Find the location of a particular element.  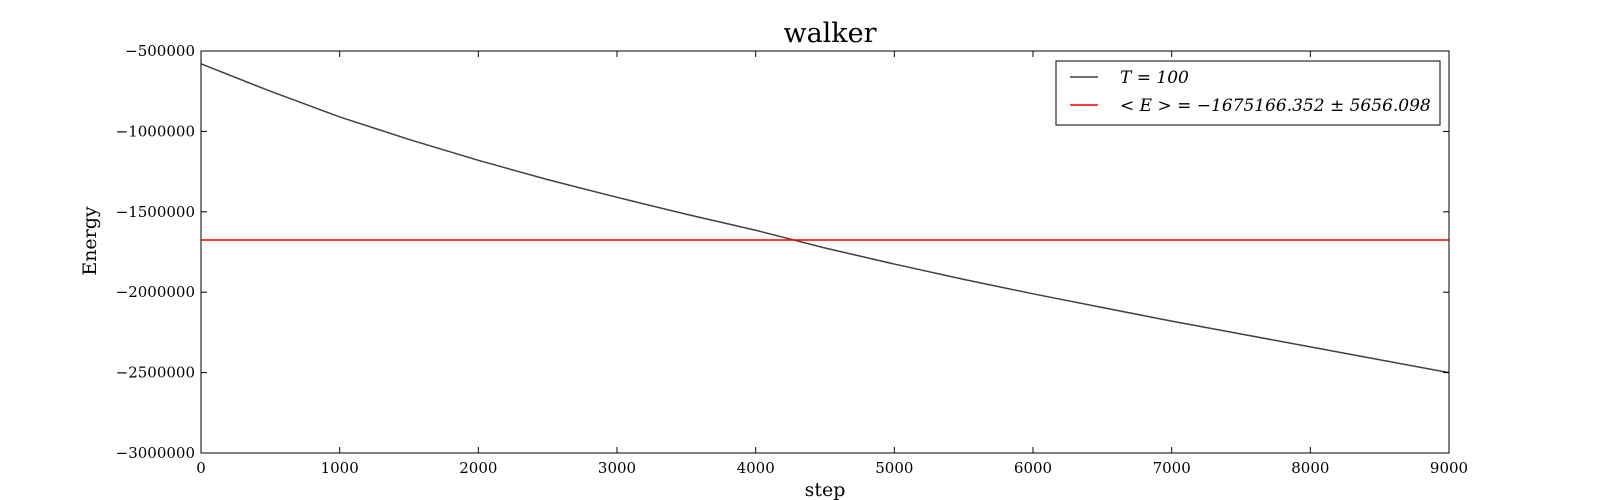

x-tick-label: 2000 is located at coordinates (478, 468).